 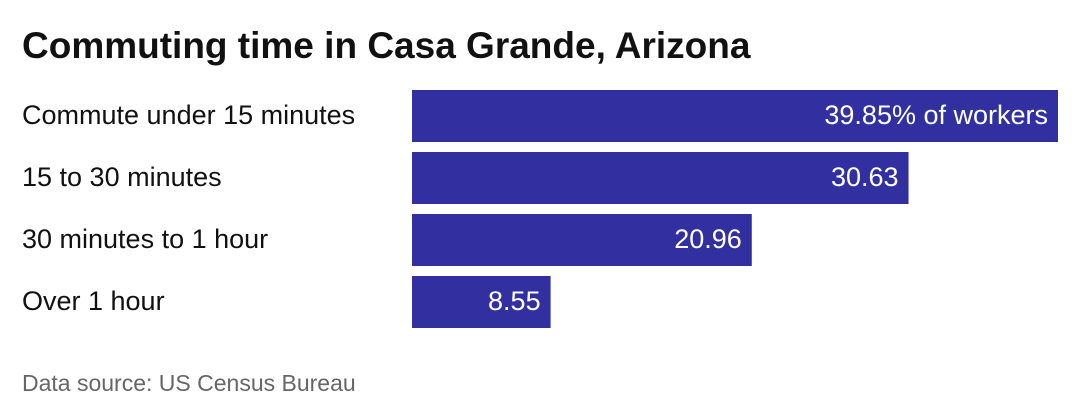 I want to click on category-label: Over 1 hour, so click(x=93, y=301).